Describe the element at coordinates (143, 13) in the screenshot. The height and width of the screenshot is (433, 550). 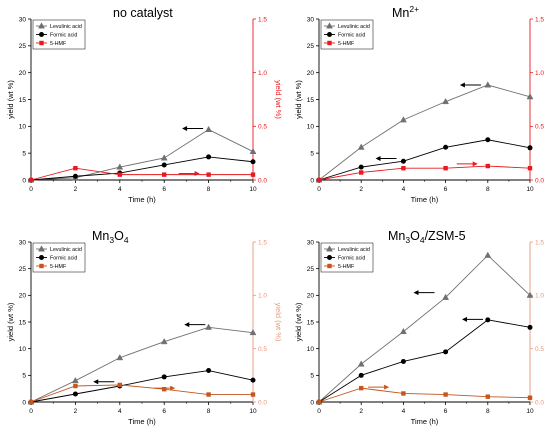
I see `title-part: no catalyst` at that location.